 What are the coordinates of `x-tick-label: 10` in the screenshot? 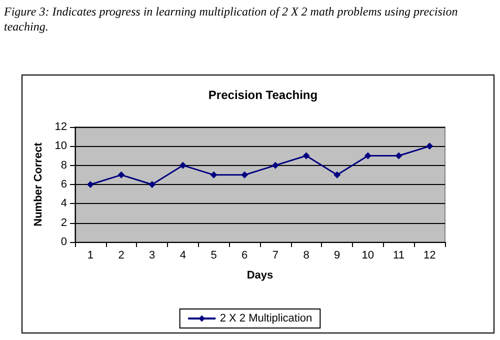 It's located at (368, 256).